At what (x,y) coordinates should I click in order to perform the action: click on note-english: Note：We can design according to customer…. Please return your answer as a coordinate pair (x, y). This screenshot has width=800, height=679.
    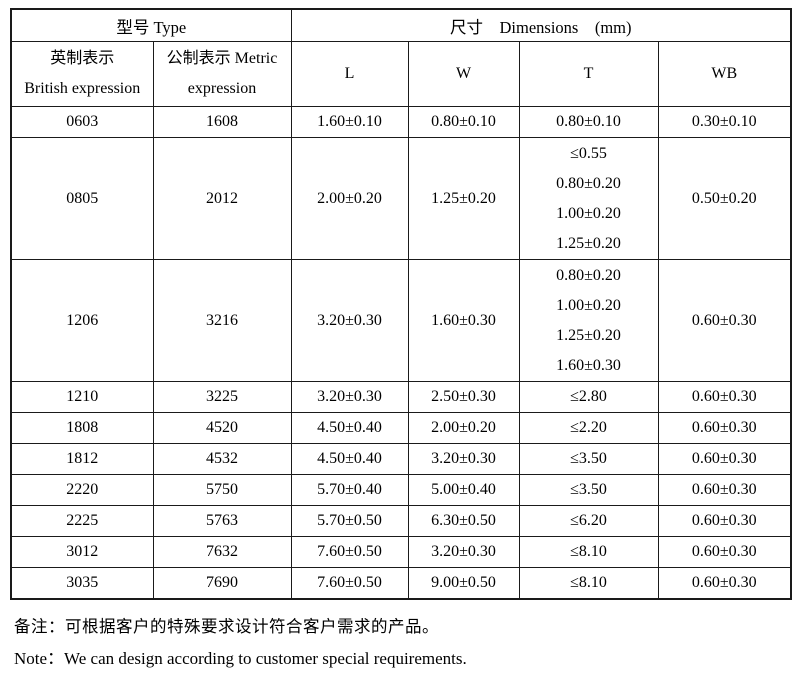
    Looking at the image, I should click on (240, 658).